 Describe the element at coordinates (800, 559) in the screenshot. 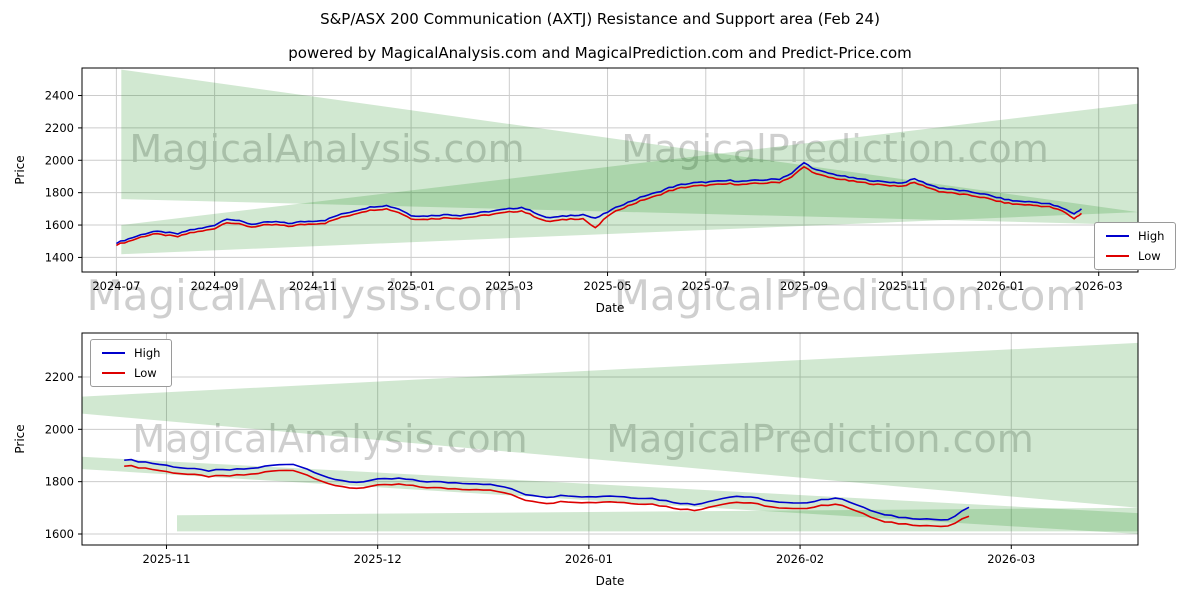

I see `x-tick-label: 2026-02` at that location.